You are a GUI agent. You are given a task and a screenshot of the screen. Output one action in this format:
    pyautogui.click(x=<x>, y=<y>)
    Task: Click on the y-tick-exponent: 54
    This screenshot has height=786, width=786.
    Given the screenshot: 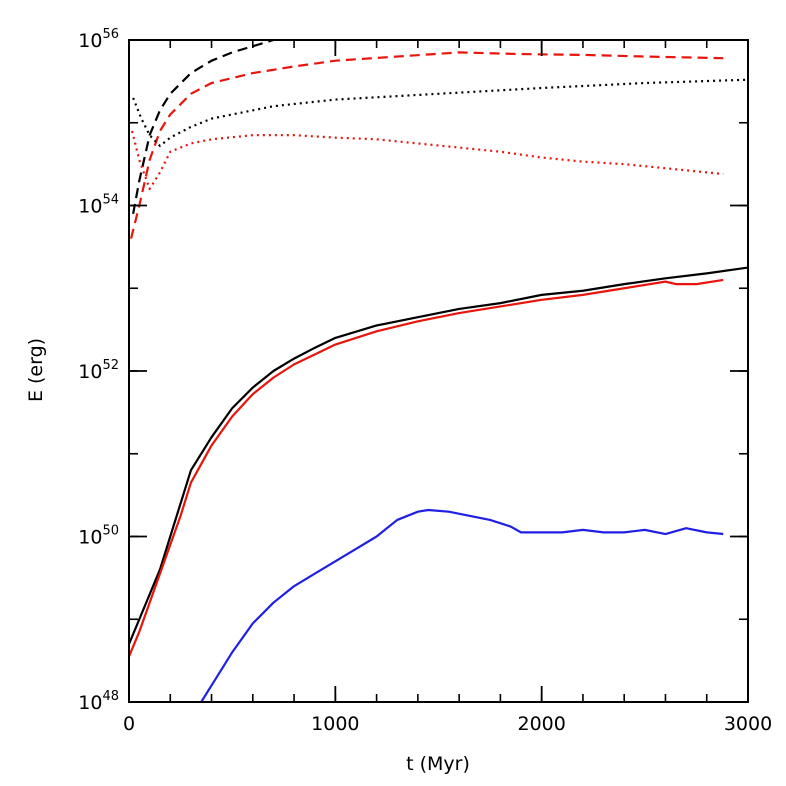 What is the action you would take?
    pyautogui.click(x=110, y=200)
    